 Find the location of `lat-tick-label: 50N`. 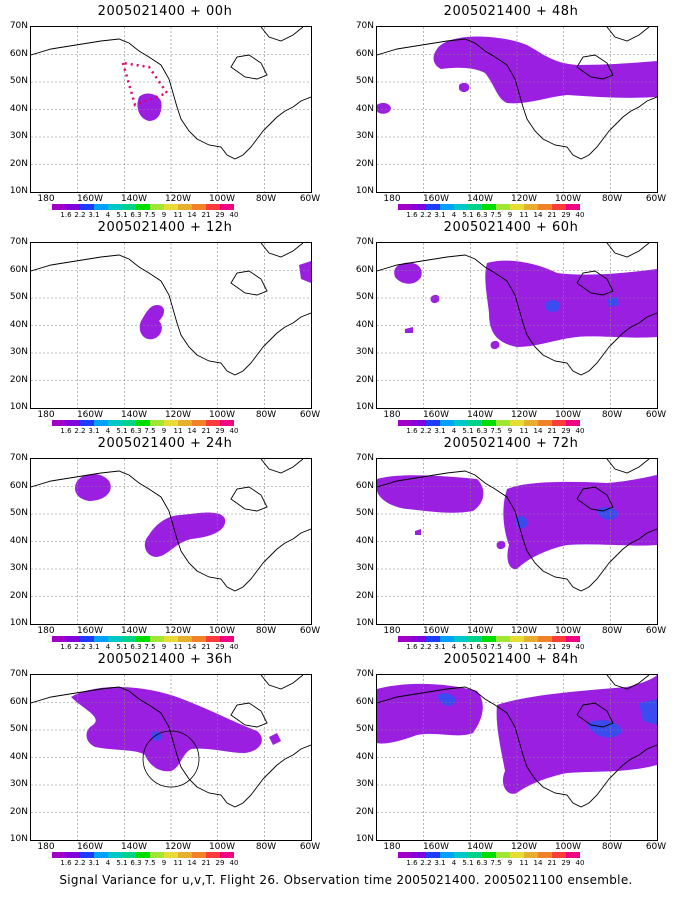

lat-tick-label: 50N is located at coordinates (364, 81).